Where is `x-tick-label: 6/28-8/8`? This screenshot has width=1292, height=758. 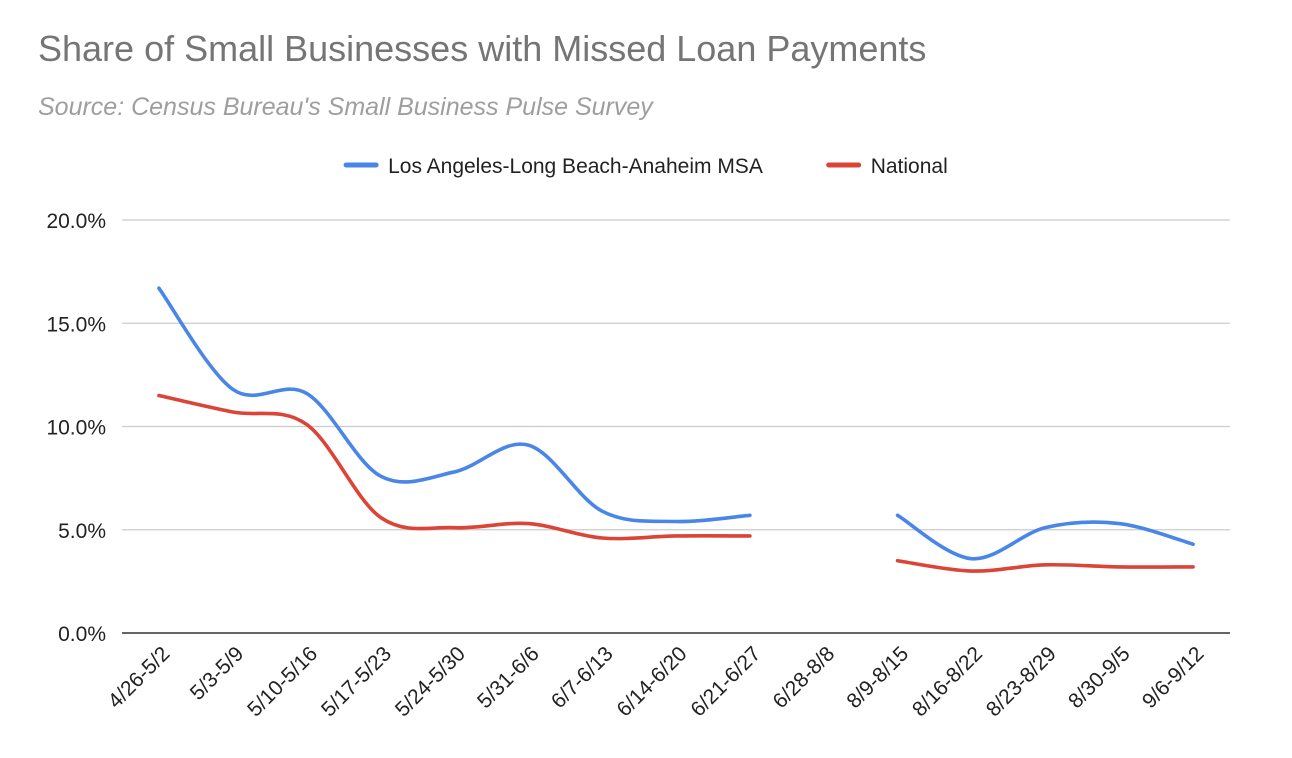 x-tick-label: 6/28-8/8 is located at coordinates (804, 677).